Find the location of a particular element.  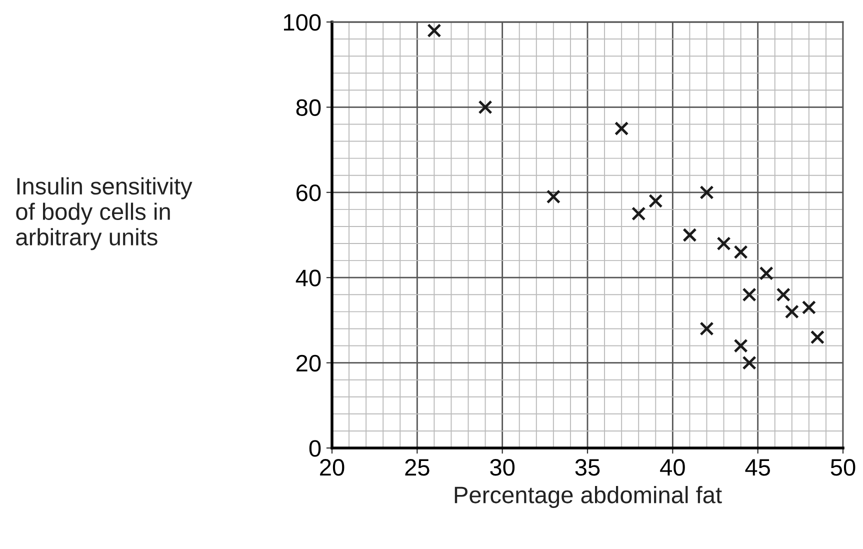

x-tick-label: 35 is located at coordinates (587, 467).